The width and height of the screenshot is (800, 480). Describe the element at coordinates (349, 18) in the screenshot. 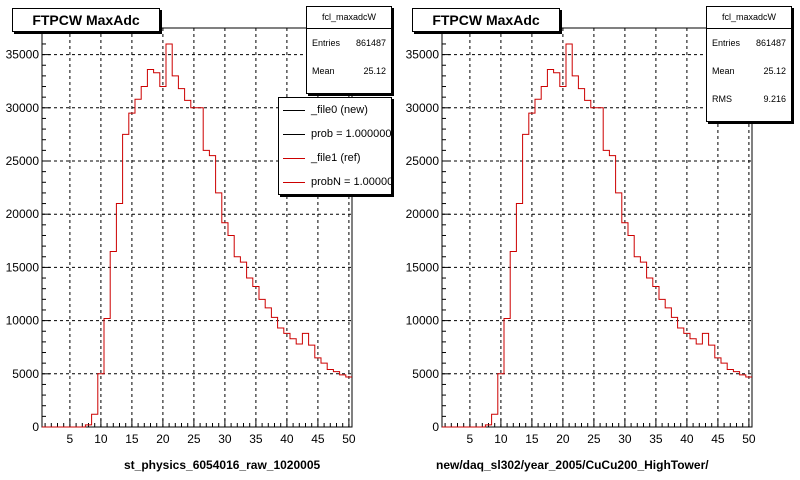

I see `left-stats-name: fcl_maxadcW` at that location.